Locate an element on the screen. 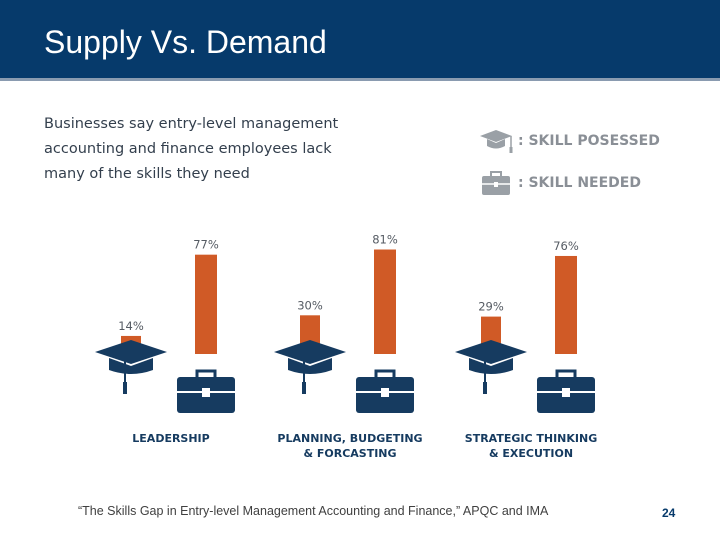 The height and width of the screenshot is (540, 720). legend-item-skill-needed: : SKILL NEEDED is located at coordinates (569, 183).